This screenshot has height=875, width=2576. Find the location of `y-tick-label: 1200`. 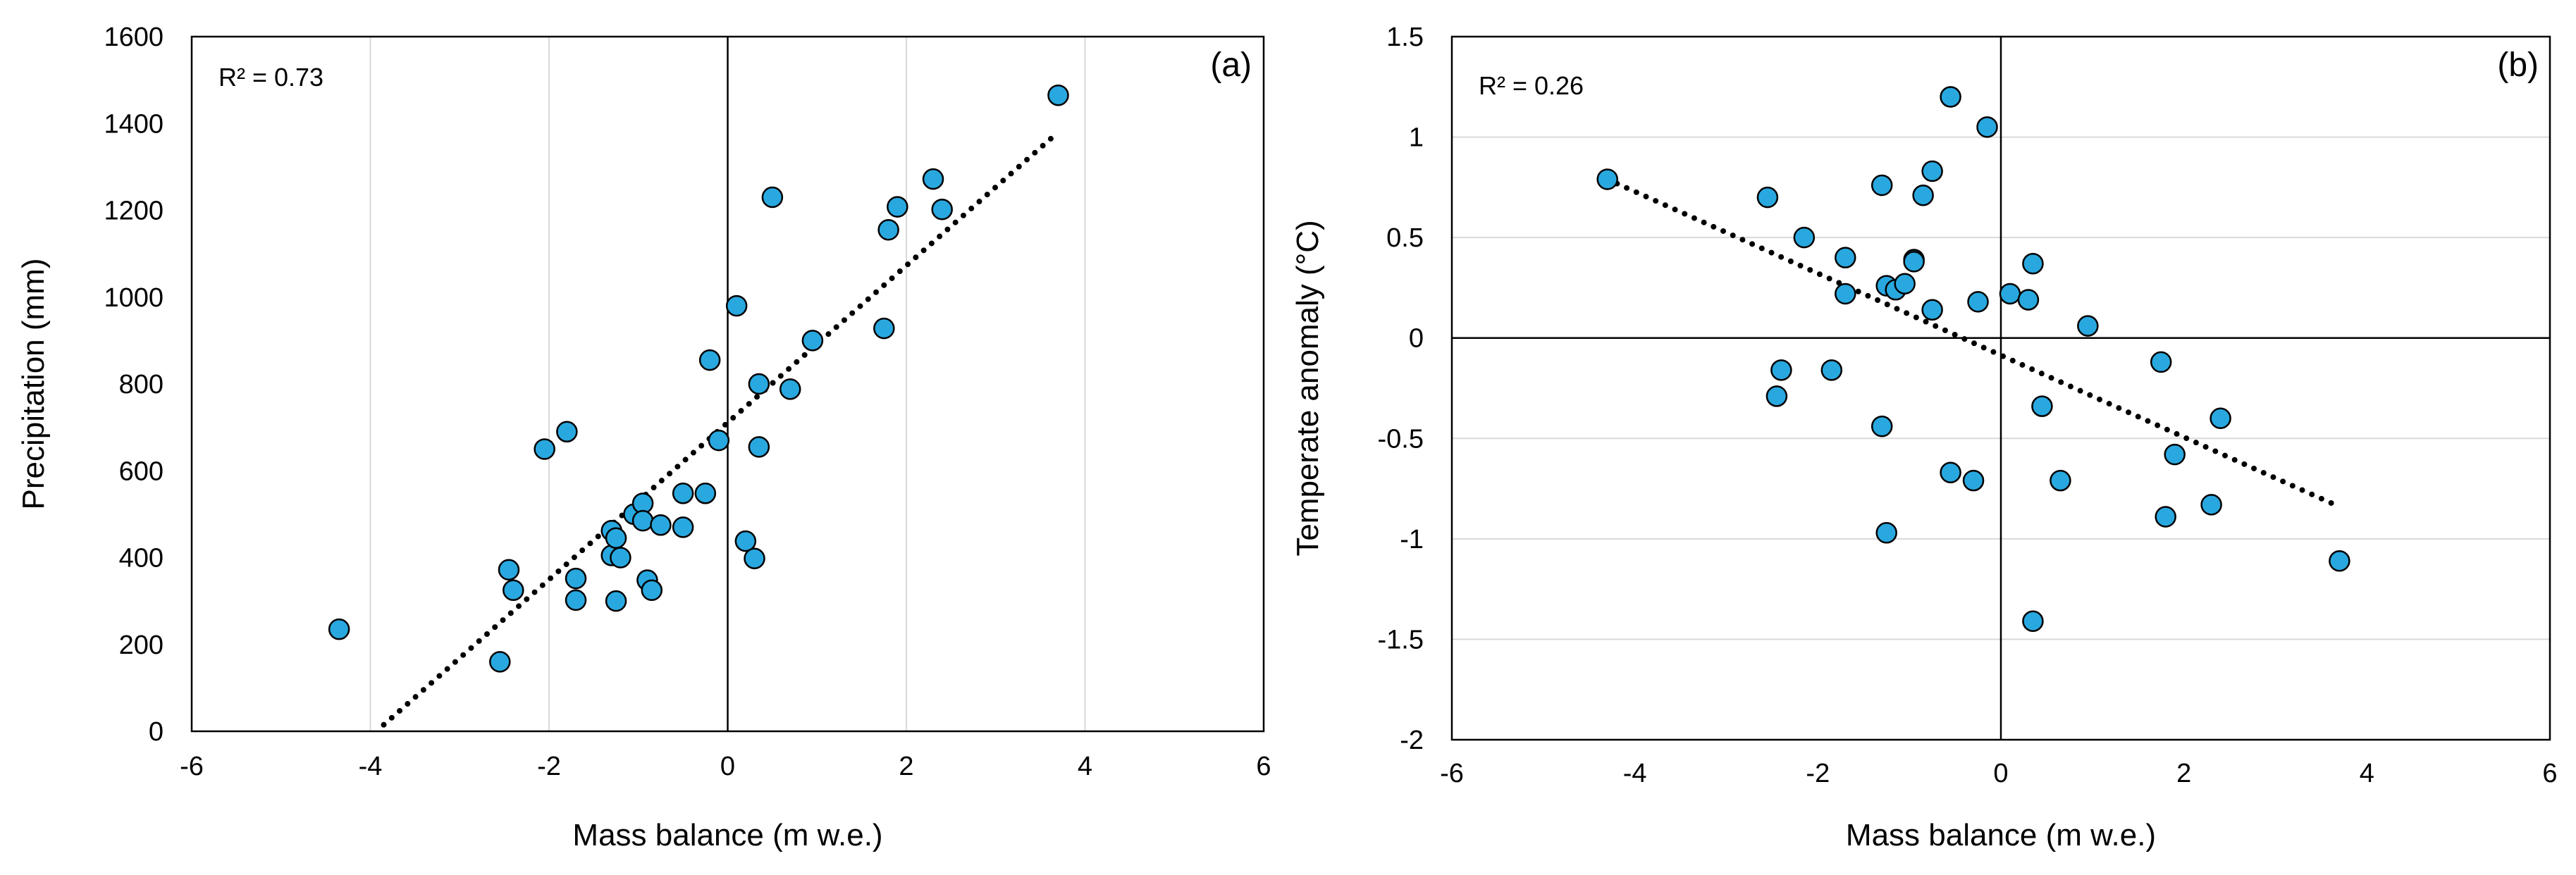

y-tick-label: 1200 is located at coordinates (134, 211).